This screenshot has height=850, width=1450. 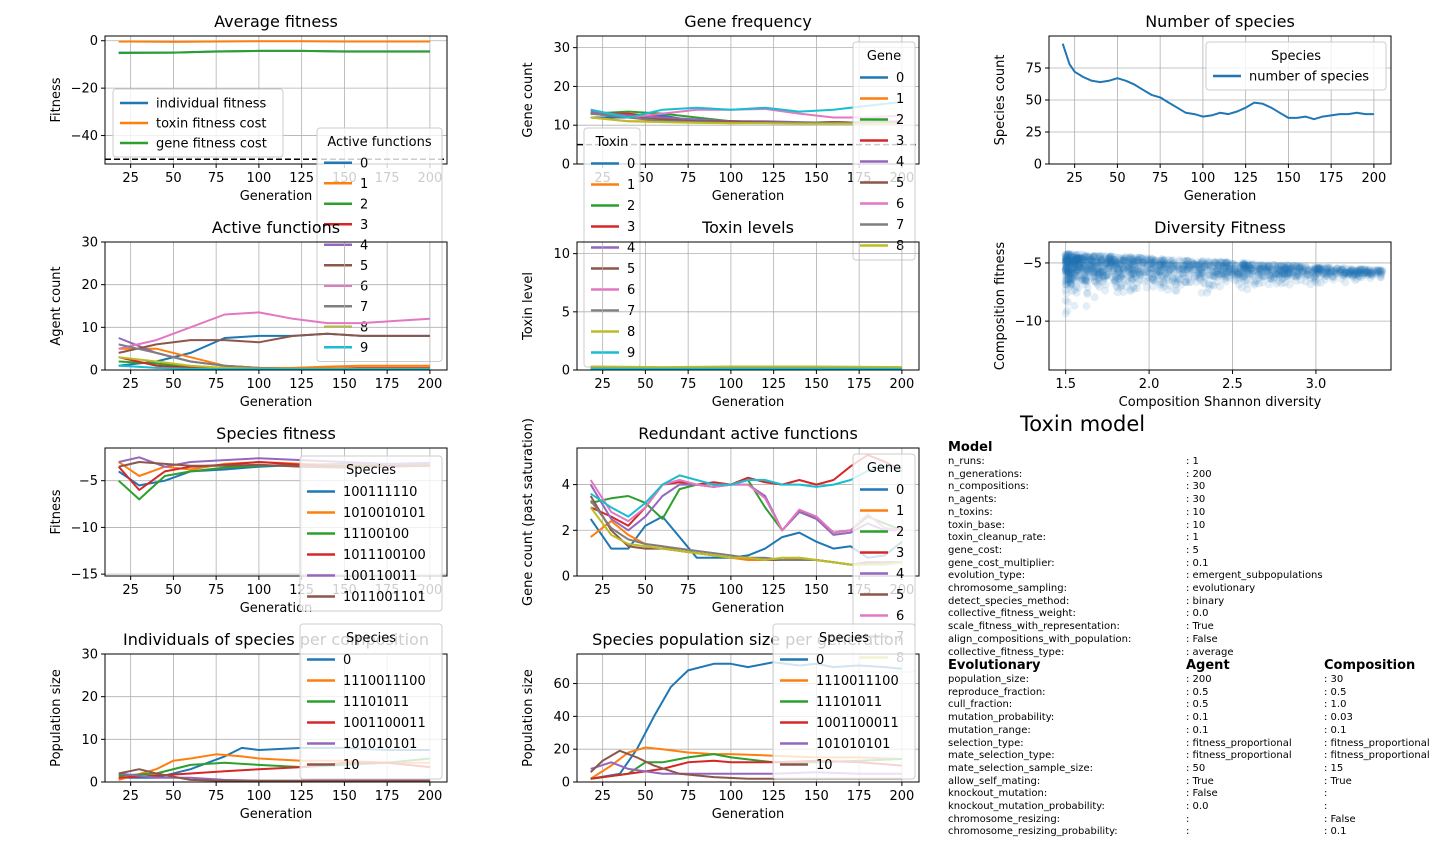 I want to click on legend-entry: 5, so click(x=900, y=183).